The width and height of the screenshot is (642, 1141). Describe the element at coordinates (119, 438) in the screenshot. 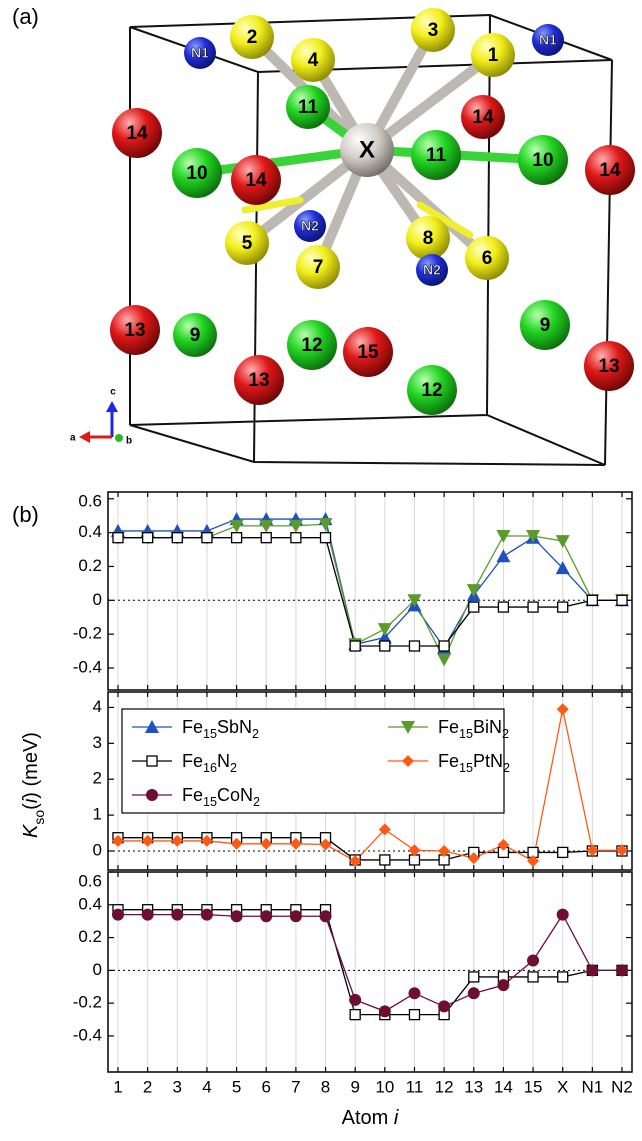

I see `b-axis` at that location.